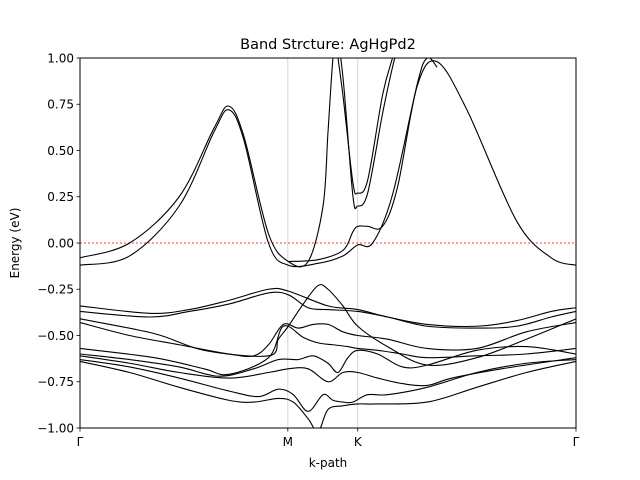 The image size is (640, 480). Describe the element at coordinates (288, 442) in the screenshot. I see `x-tick-label-1: M` at that location.